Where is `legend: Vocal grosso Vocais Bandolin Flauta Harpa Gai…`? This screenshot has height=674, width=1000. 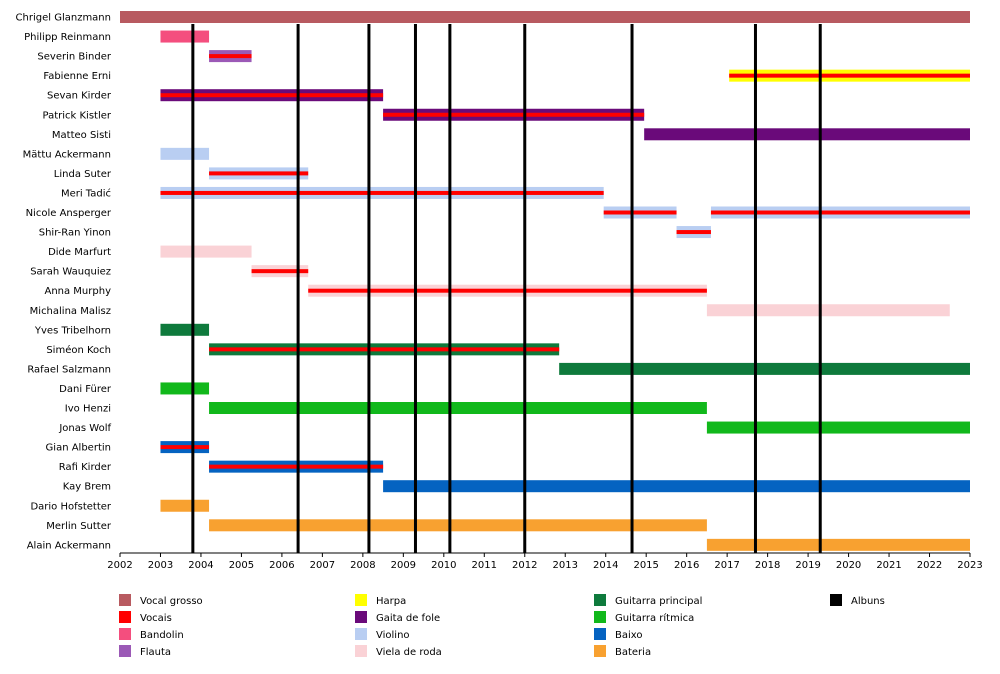 legend: Vocal grosso Vocais Bandolin Flauta Harpa Gai… is located at coordinates (502, 626).